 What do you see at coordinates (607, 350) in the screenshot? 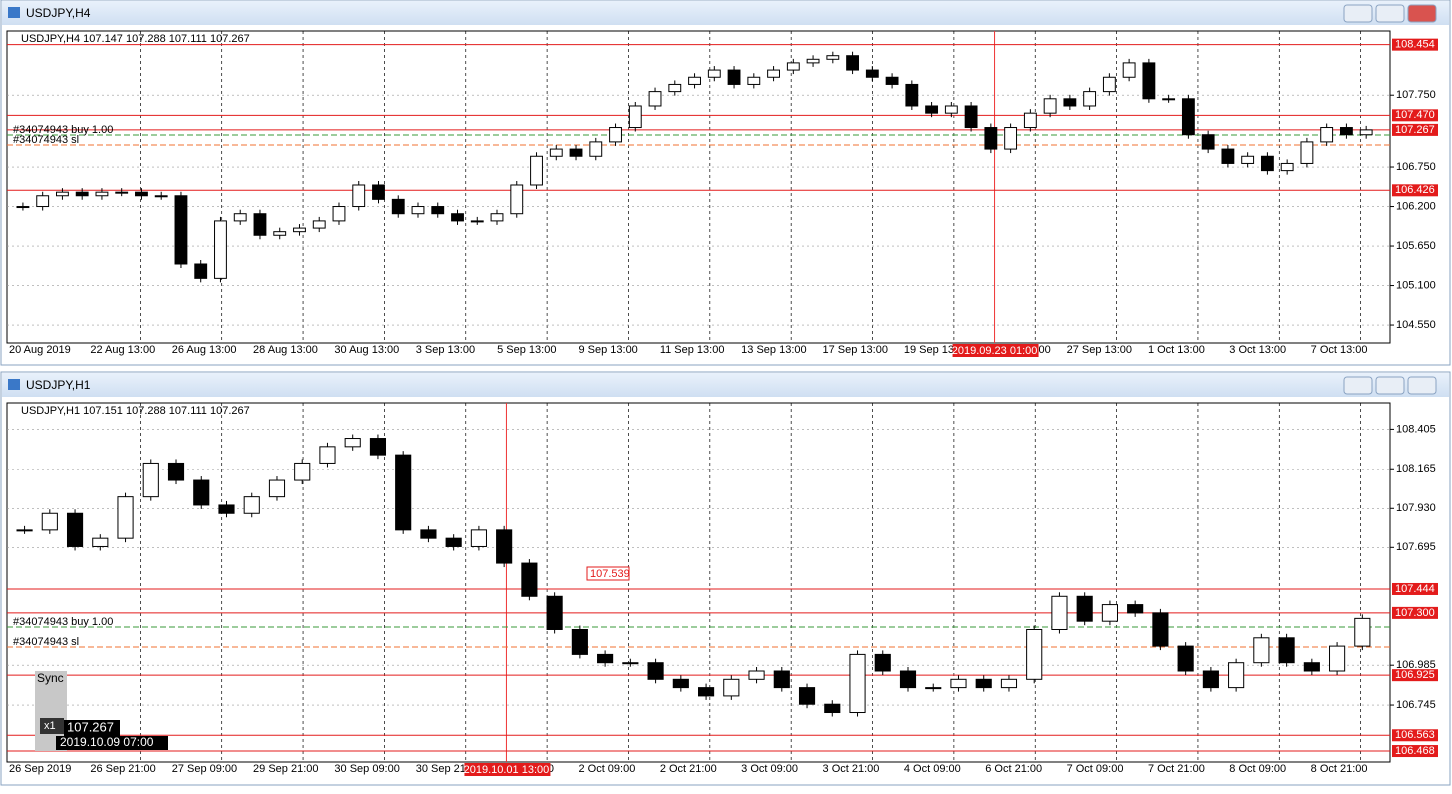
I see `x-tick-label: 9 Sep 13:00` at bounding box center [607, 350].